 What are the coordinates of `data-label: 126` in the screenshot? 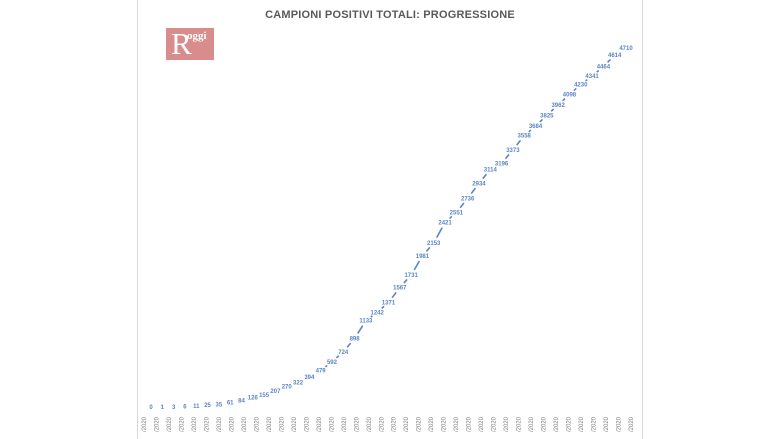 It's located at (253, 398).